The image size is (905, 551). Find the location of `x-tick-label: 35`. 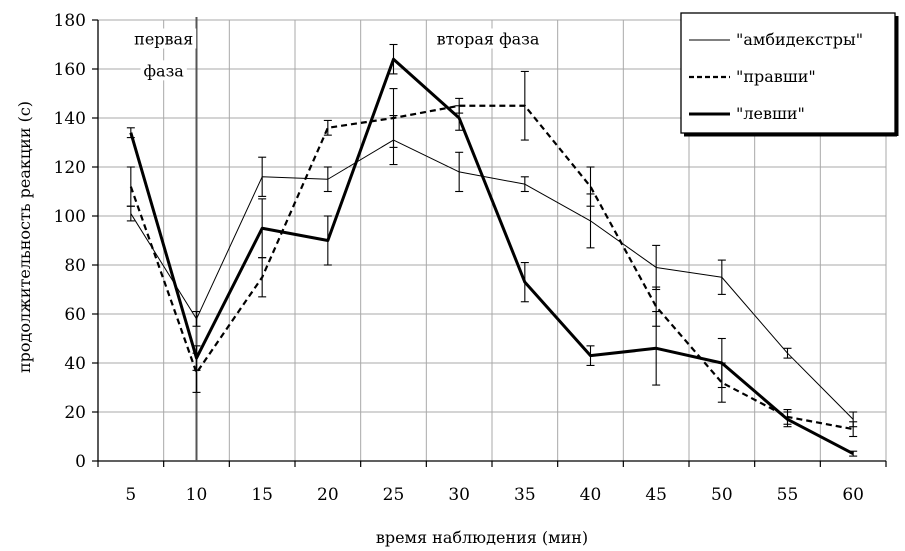

x-tick-label: 35 is located at coordinates (525, 495).